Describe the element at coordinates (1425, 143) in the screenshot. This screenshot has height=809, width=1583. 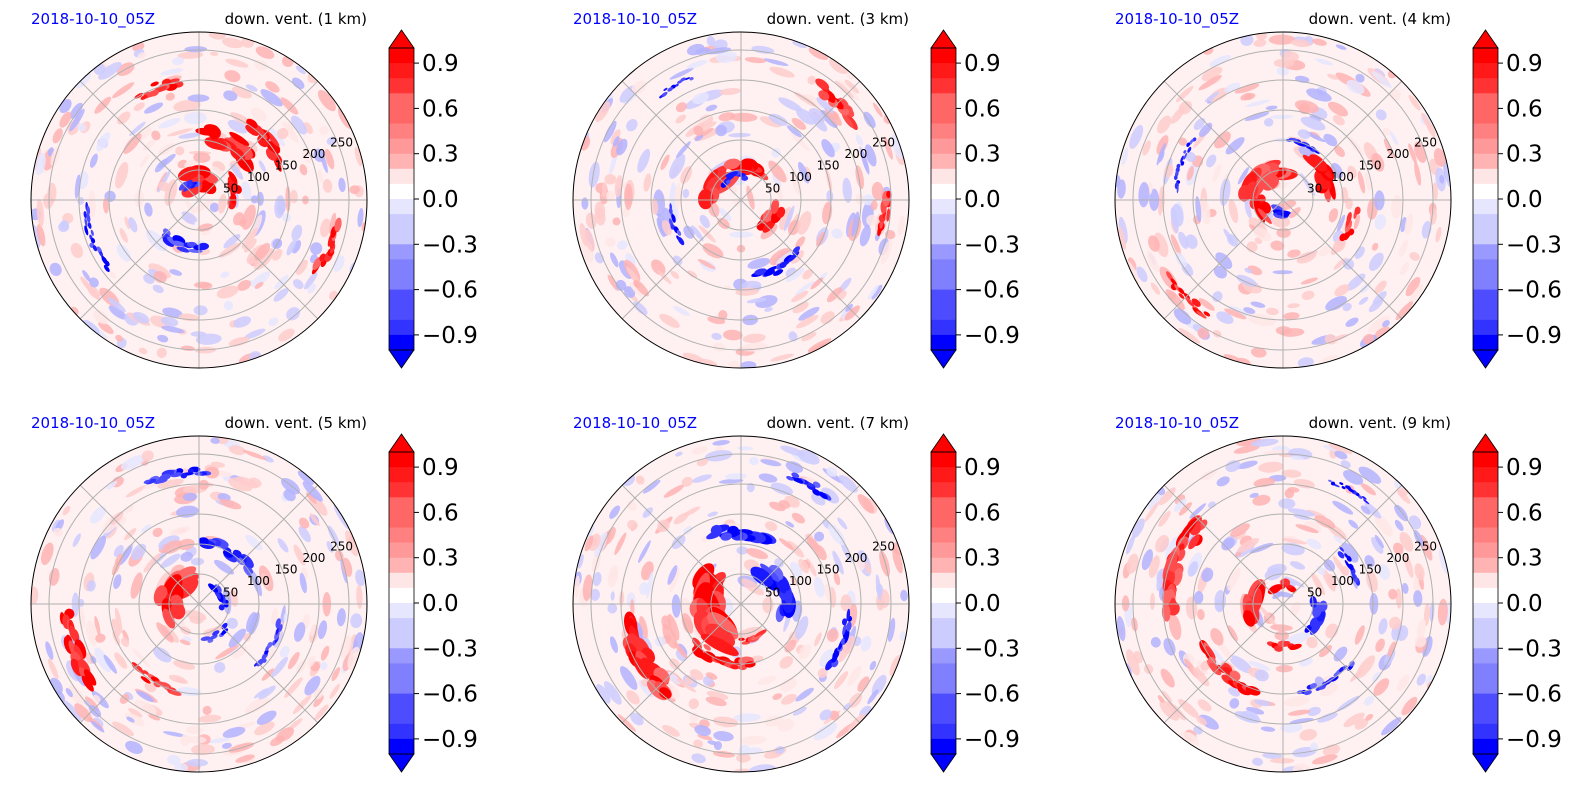
I see `radial-tick-label: 250` at that location.